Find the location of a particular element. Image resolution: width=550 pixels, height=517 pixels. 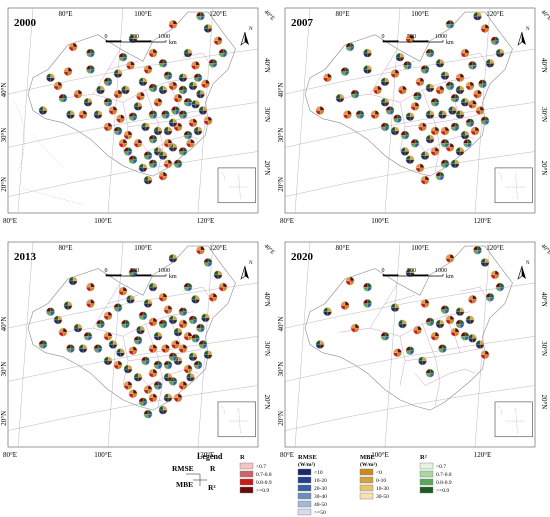

station-markers is located at coordinates (410, 311).